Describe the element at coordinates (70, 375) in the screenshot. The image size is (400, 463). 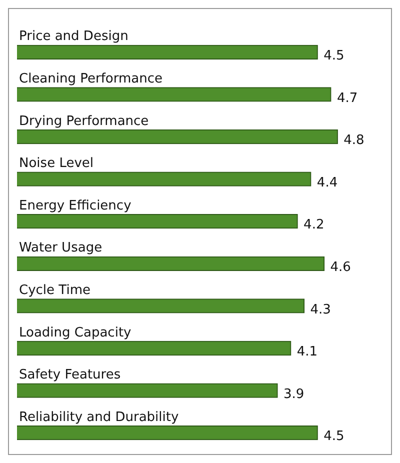
I see `y-tick-label: Safety Features` at that location.